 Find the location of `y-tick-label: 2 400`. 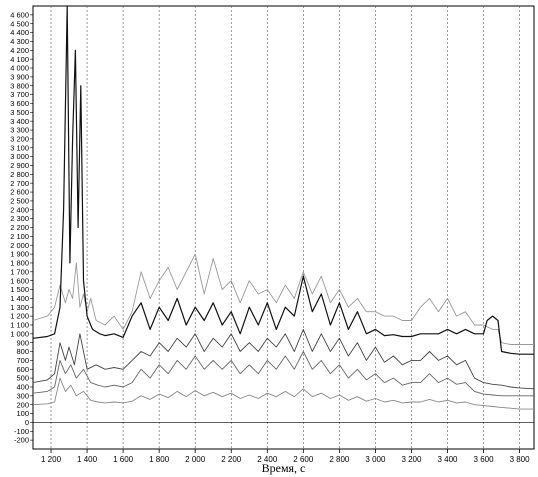

y-tick-label: 2 400 is located at coordinates (19, 209).